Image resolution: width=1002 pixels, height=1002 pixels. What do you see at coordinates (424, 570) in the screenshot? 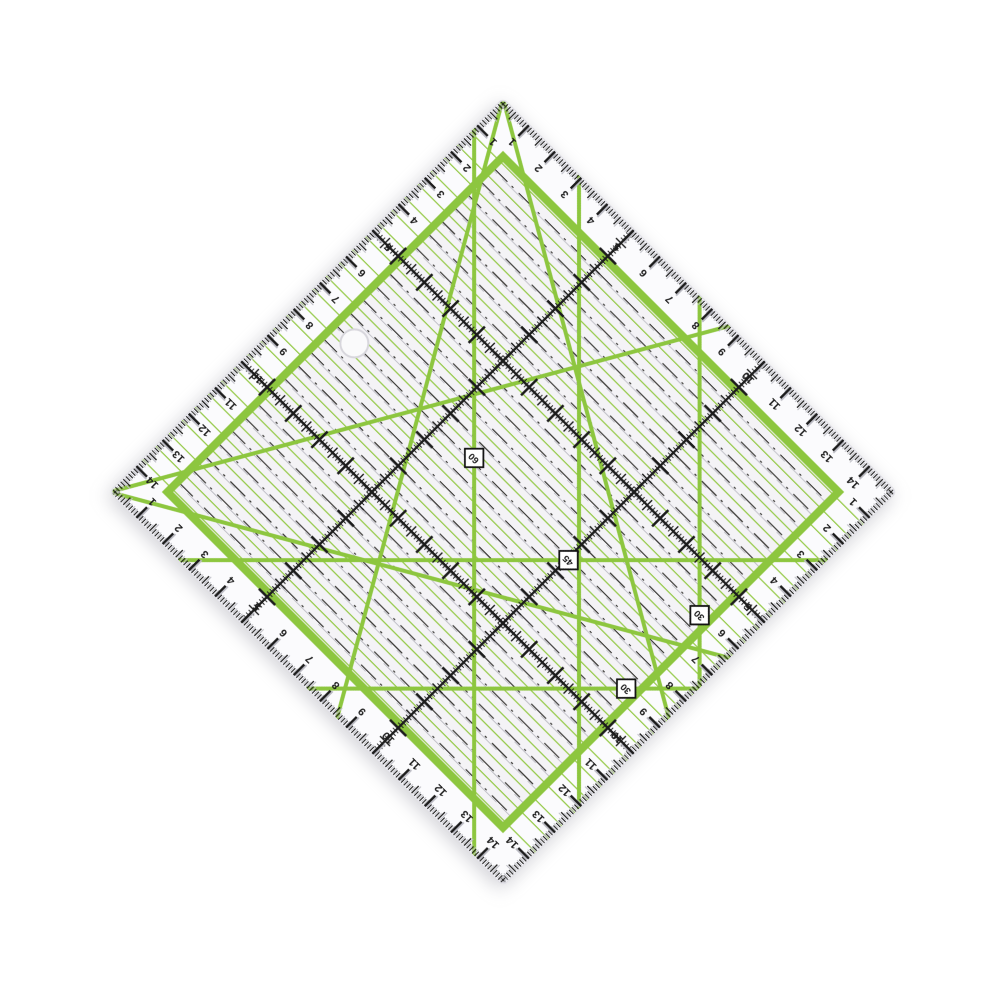
I see `hatch-dash-line` at bounding box center [424, 570].